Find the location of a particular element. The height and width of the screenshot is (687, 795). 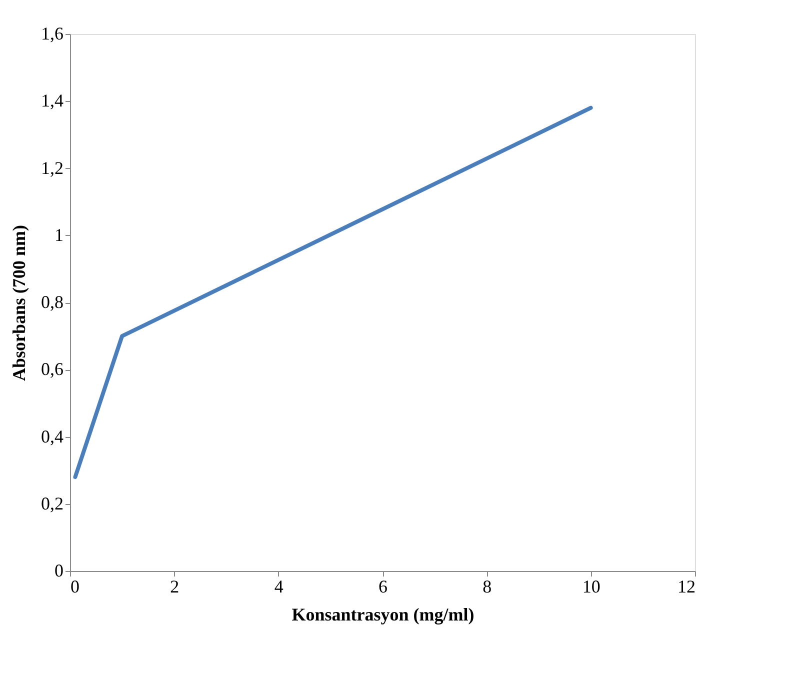

y-tick-label: 0 is located at coordinates (59, 570).